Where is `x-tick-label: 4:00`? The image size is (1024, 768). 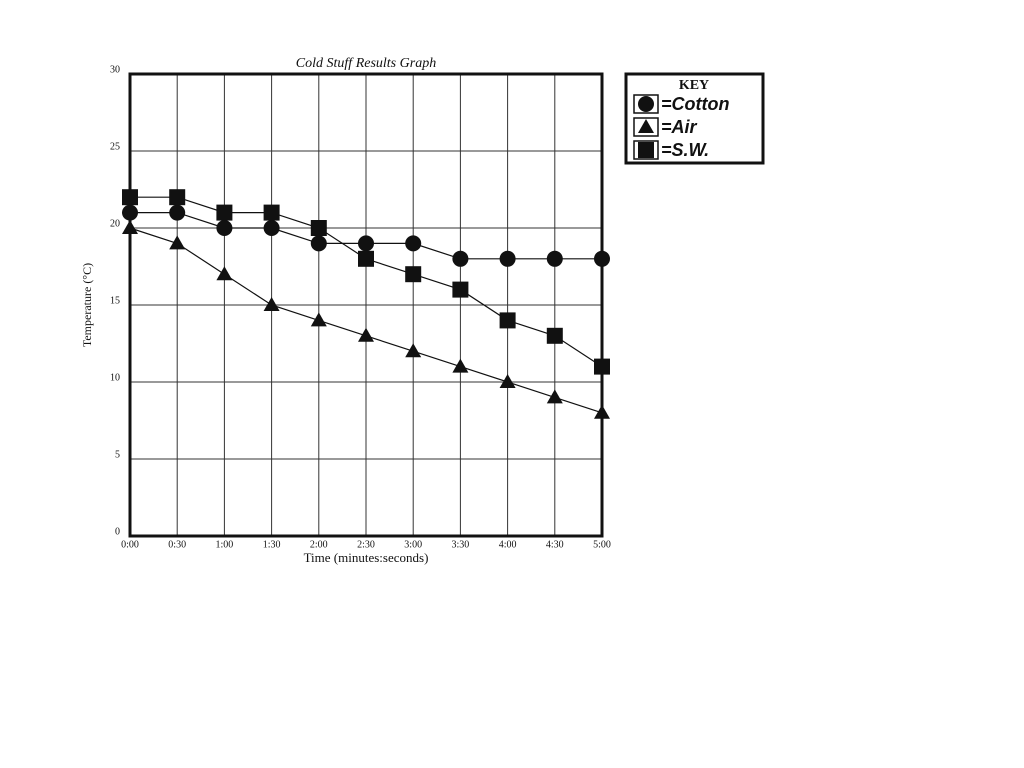
x-tick-label: 4:00 is located at coordinates (508, 544).